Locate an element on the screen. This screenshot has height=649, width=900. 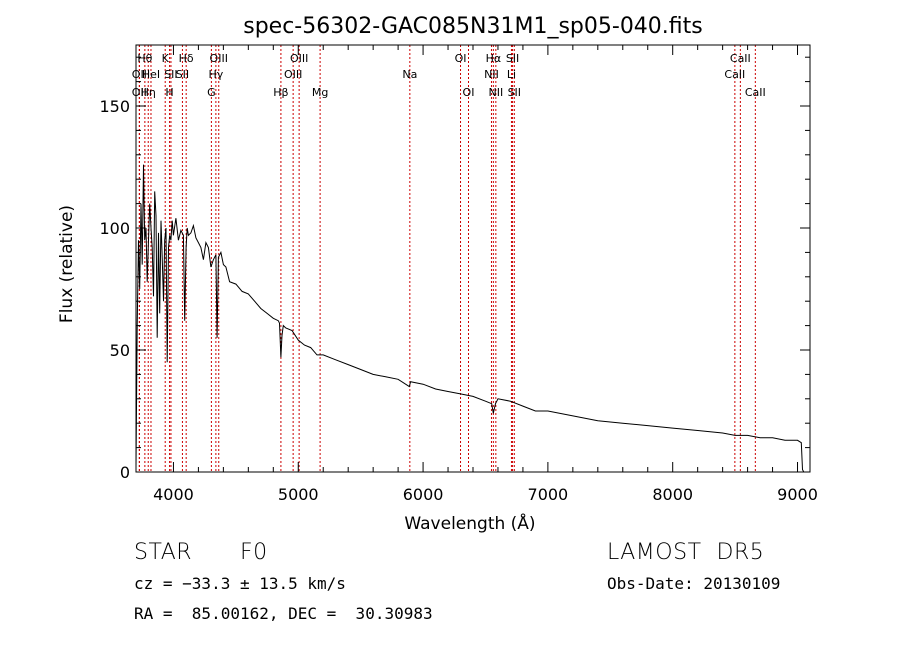
line-label-6: SII is located at coordinates (170, 74).